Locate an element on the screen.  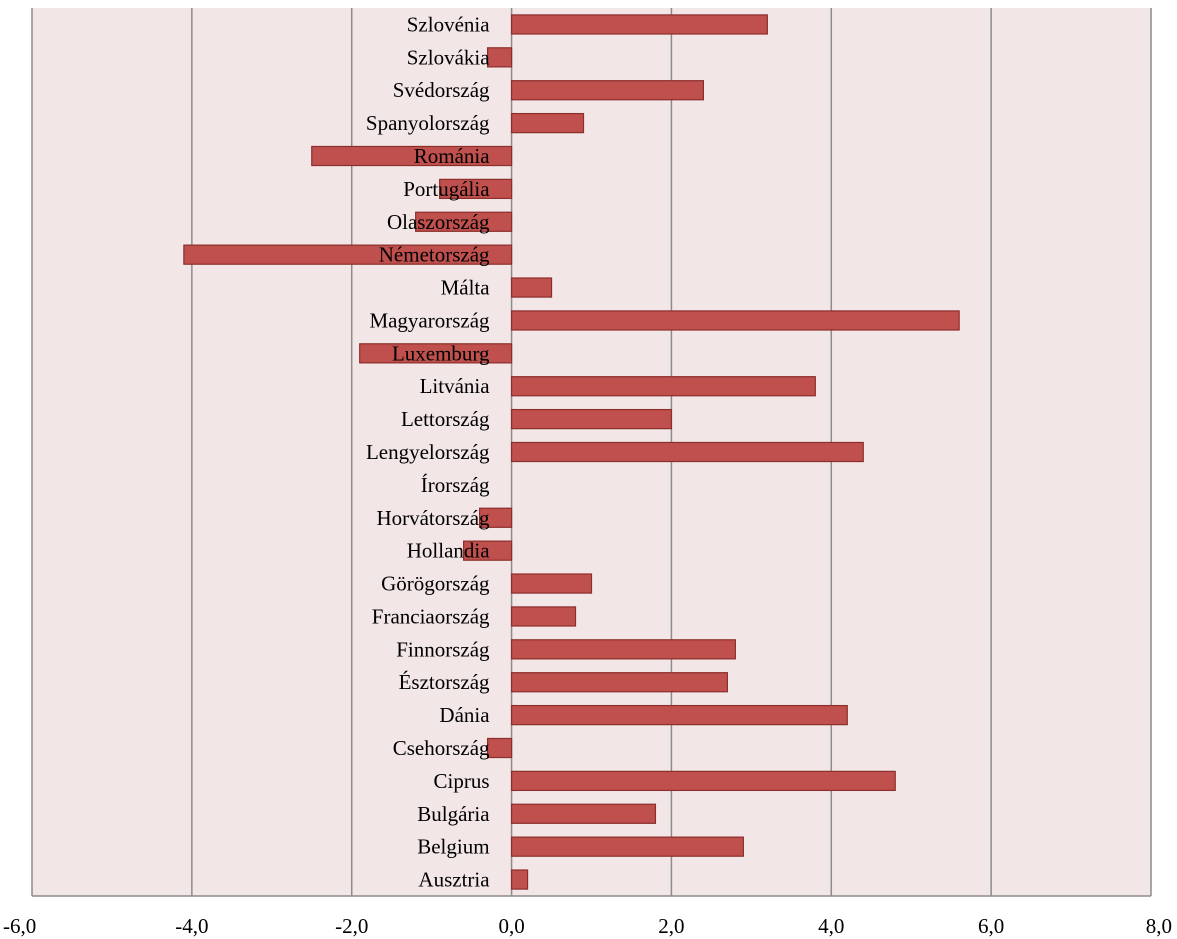
bar-Németország is located at coordinates (348, 254).